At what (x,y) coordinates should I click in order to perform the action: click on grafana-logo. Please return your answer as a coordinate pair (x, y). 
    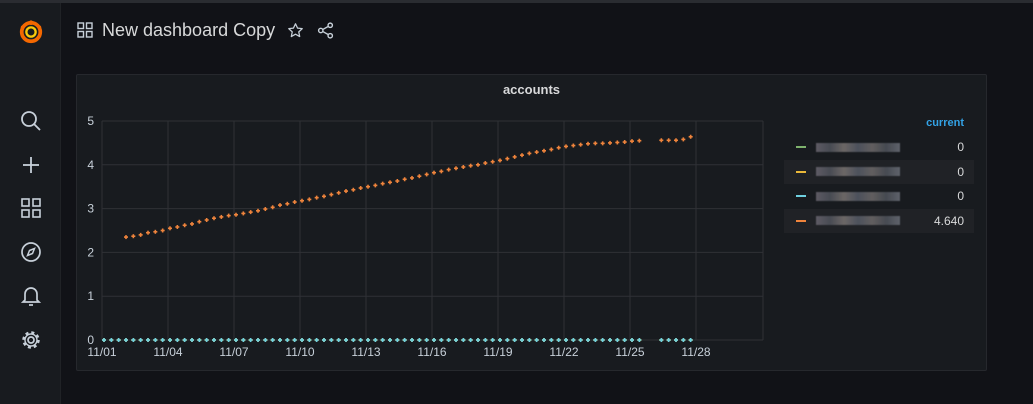
    Looking at the image, I should click on (31, 32).